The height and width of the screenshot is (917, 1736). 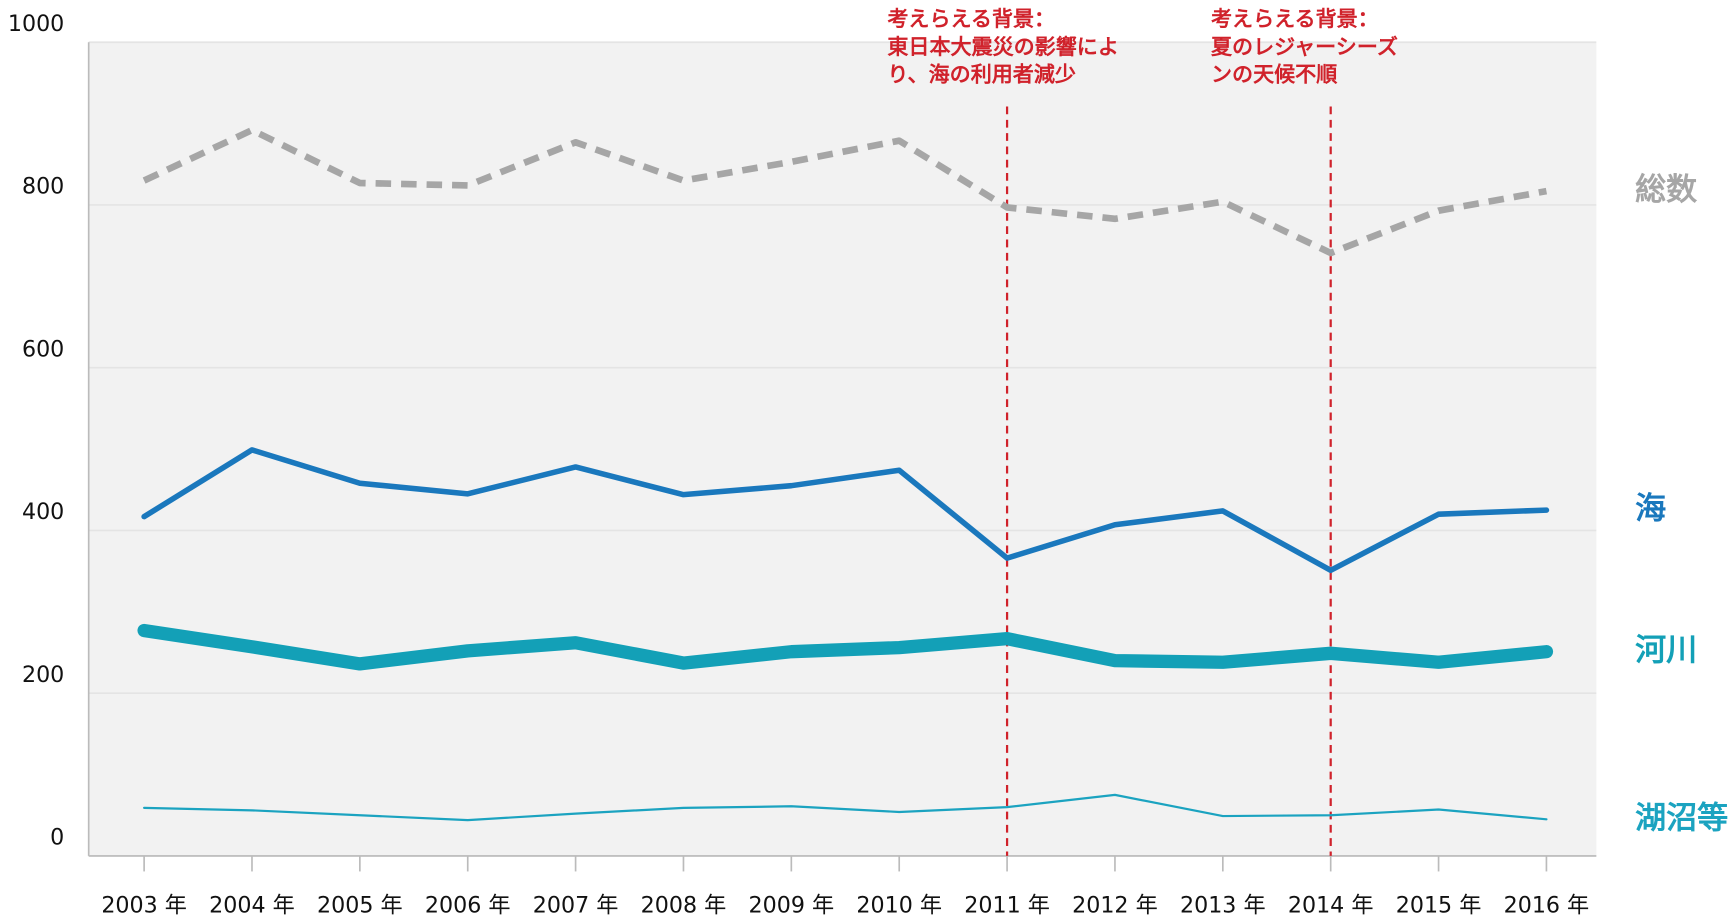 What do you see at coordinates (1115, 904) in the screenshot?
I see `x-tick-label: 2012 年` at bounding box center [1115, 904].